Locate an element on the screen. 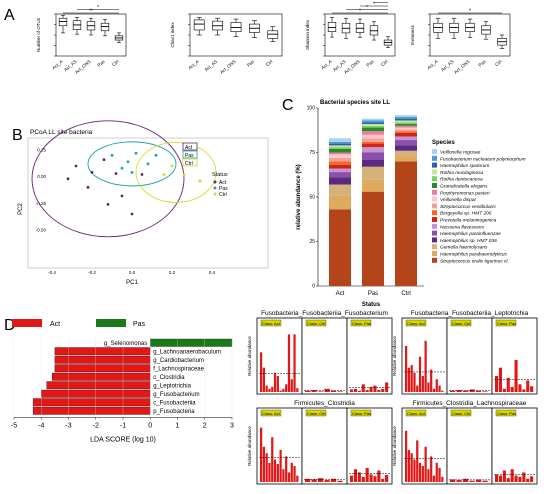 This screenshot has width=550, height=494. lda-bar-label: c_Clostridia is located at coordinates (169, 378).